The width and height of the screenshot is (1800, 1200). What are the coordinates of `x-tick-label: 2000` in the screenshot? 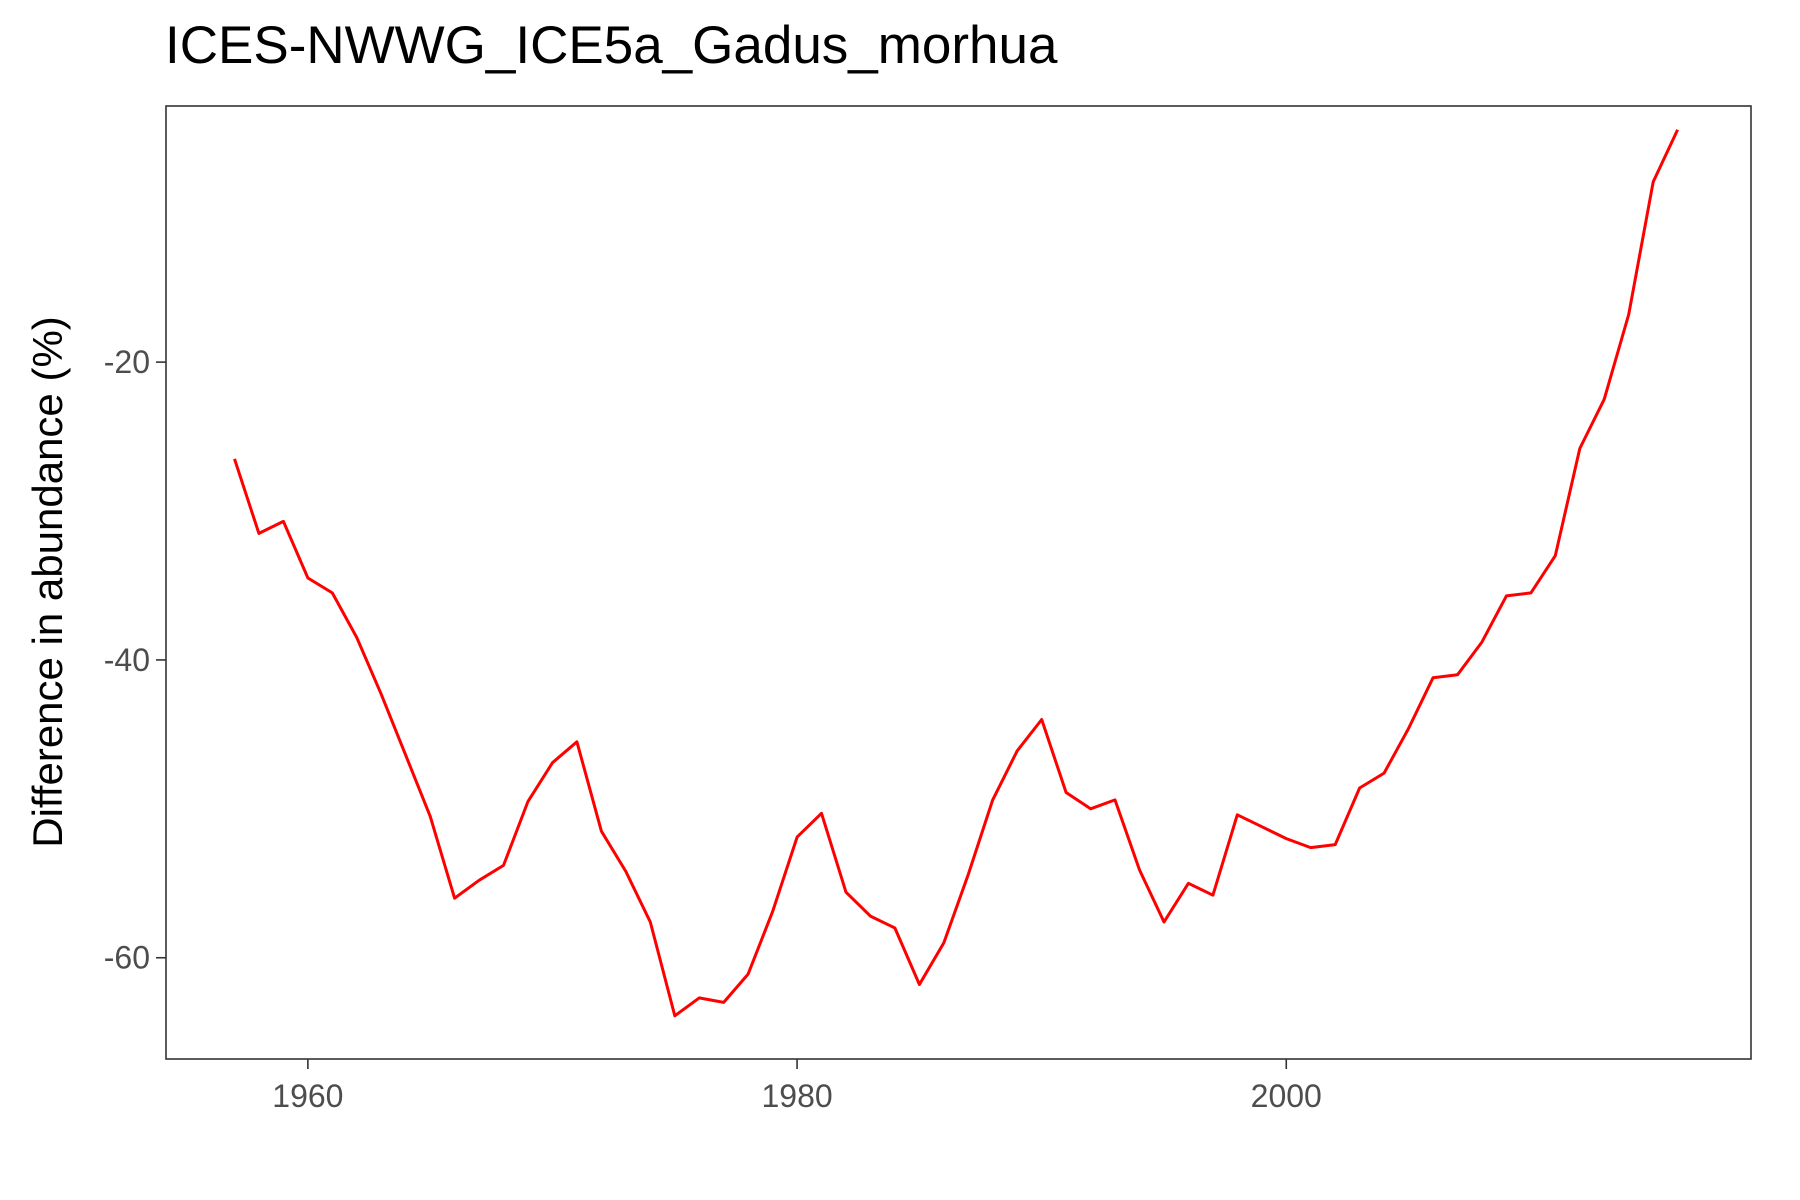 It's located at (1286, 1096).